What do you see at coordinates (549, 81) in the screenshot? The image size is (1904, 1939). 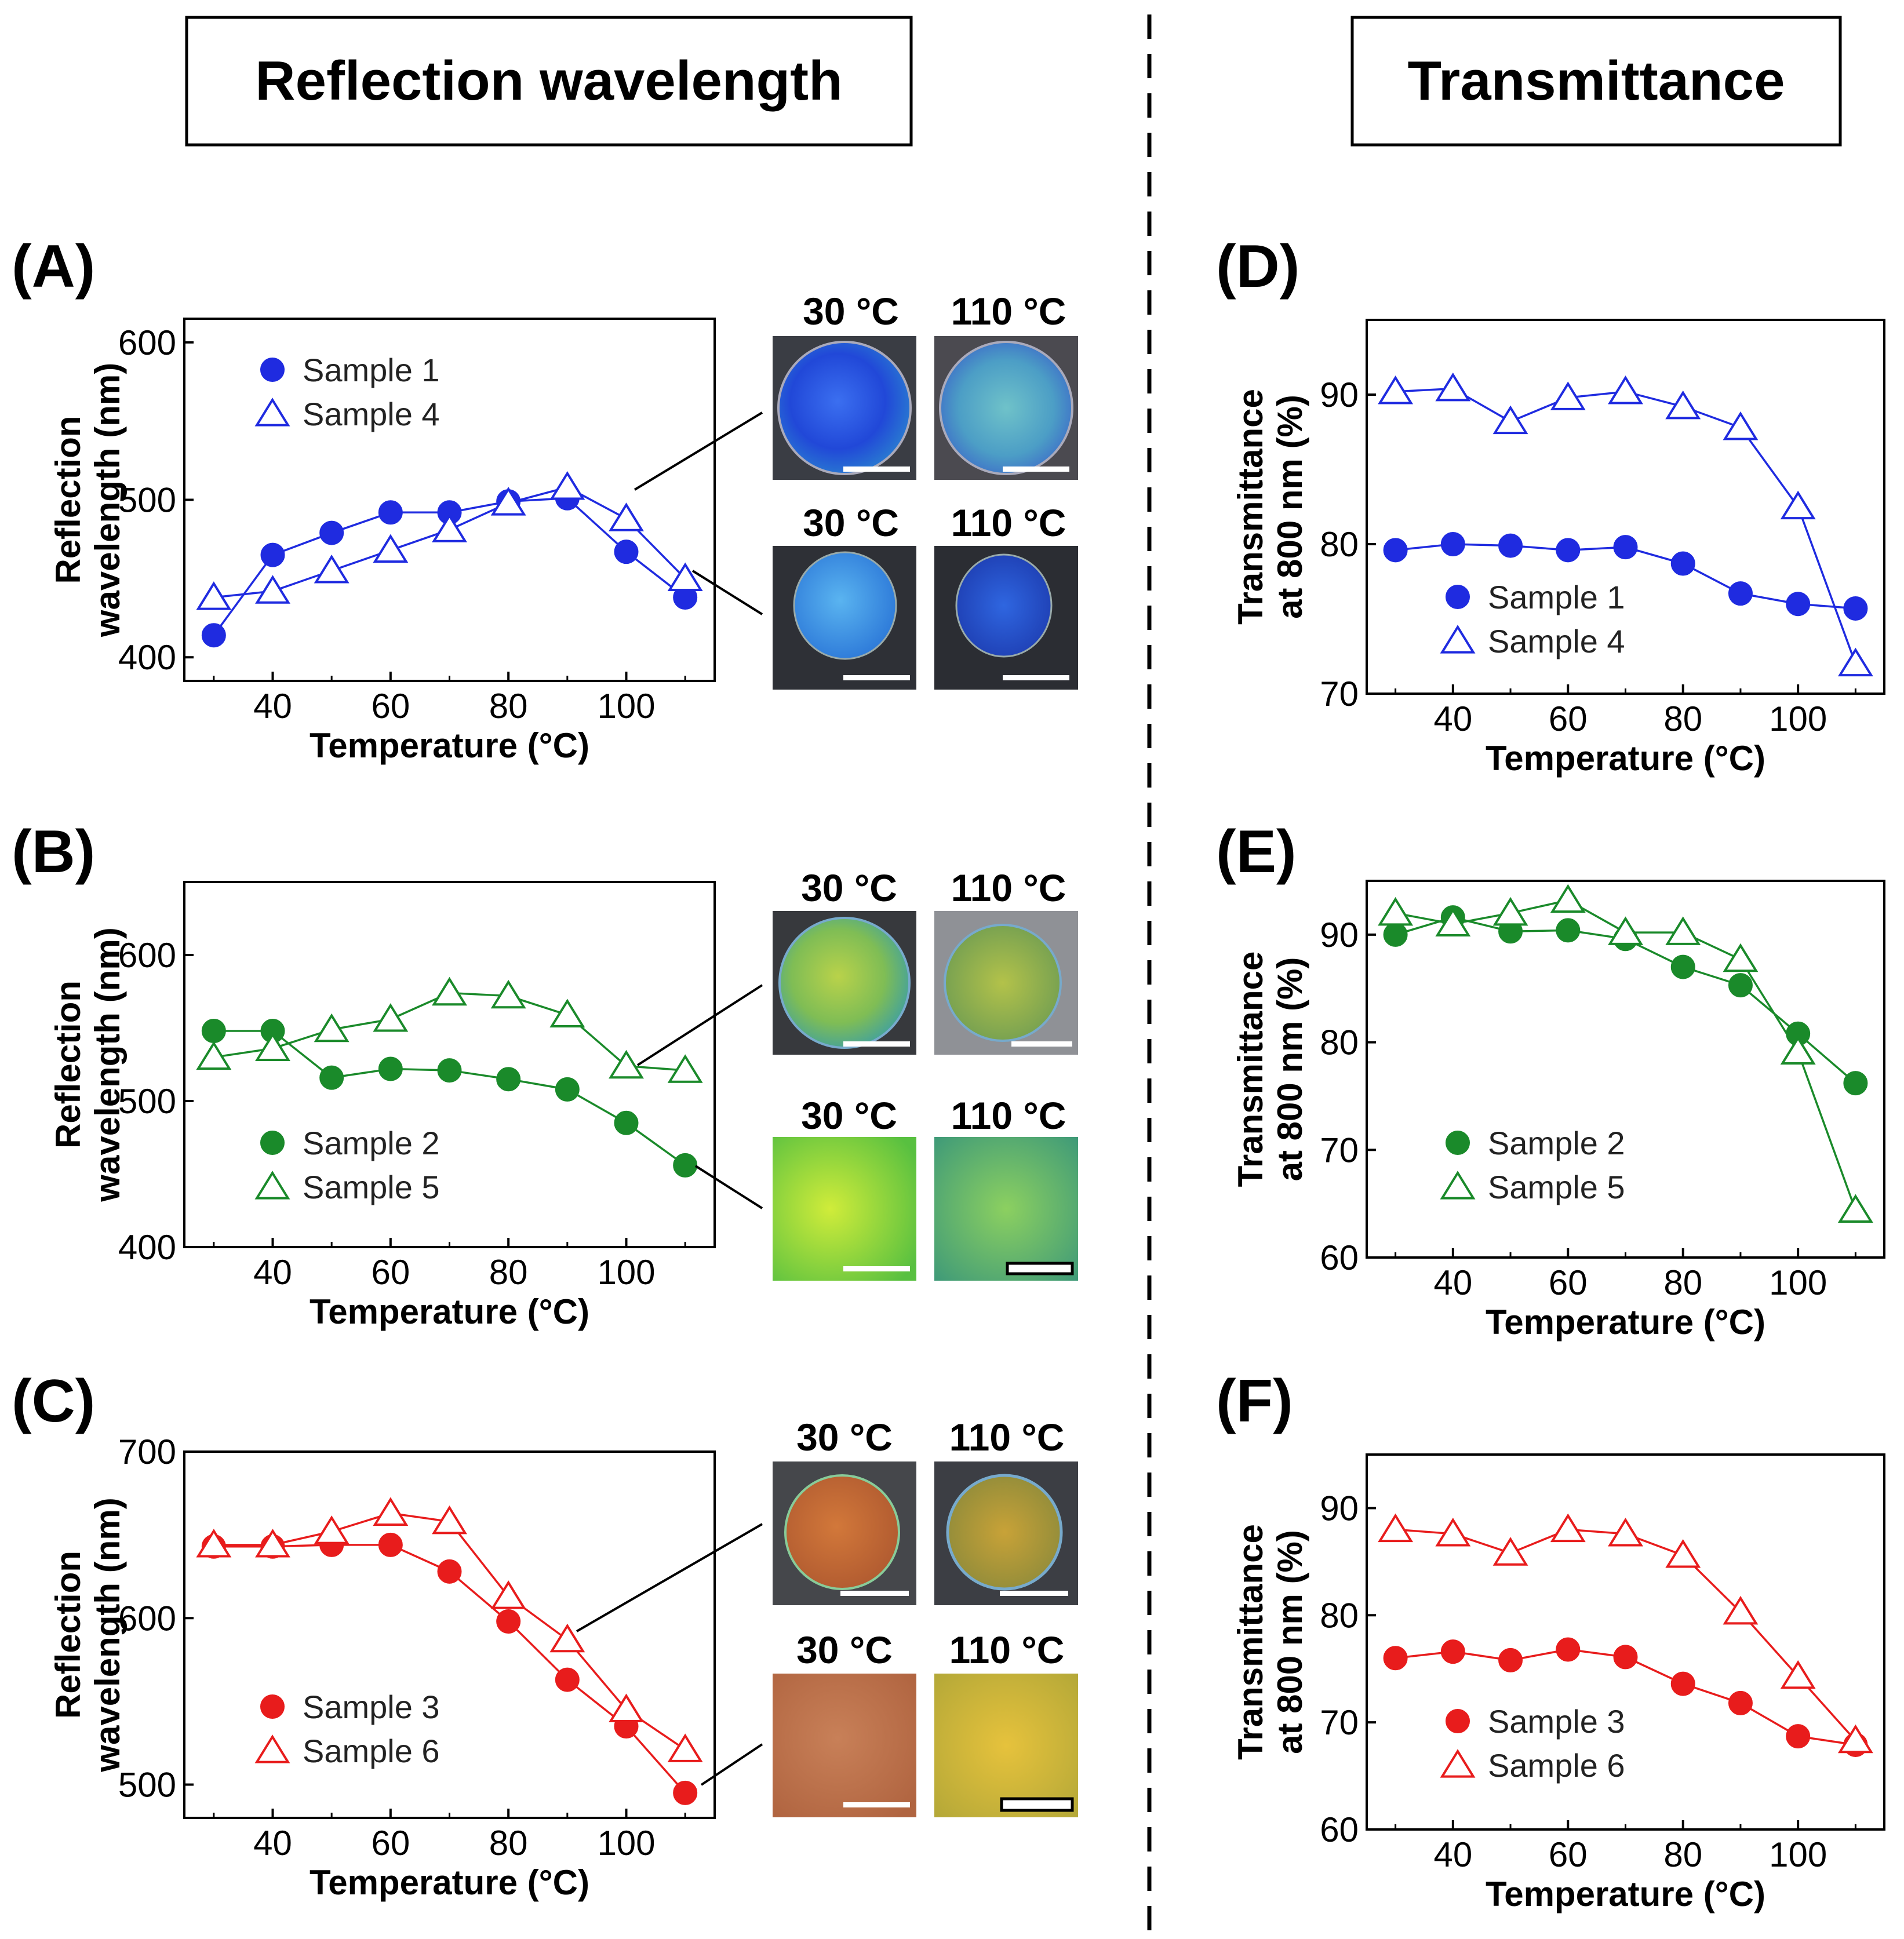 I see `reflection-header-box` at bounding box center [549, 81].